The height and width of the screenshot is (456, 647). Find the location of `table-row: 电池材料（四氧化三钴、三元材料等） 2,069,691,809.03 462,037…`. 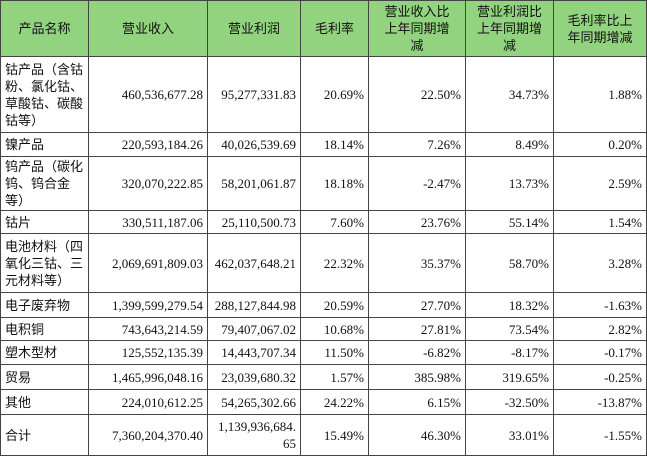

table-row: 电池材料（四氧化三钴、三元材料等） 2,069,691,809.03 462,037… is located at coordinates (323, 263).